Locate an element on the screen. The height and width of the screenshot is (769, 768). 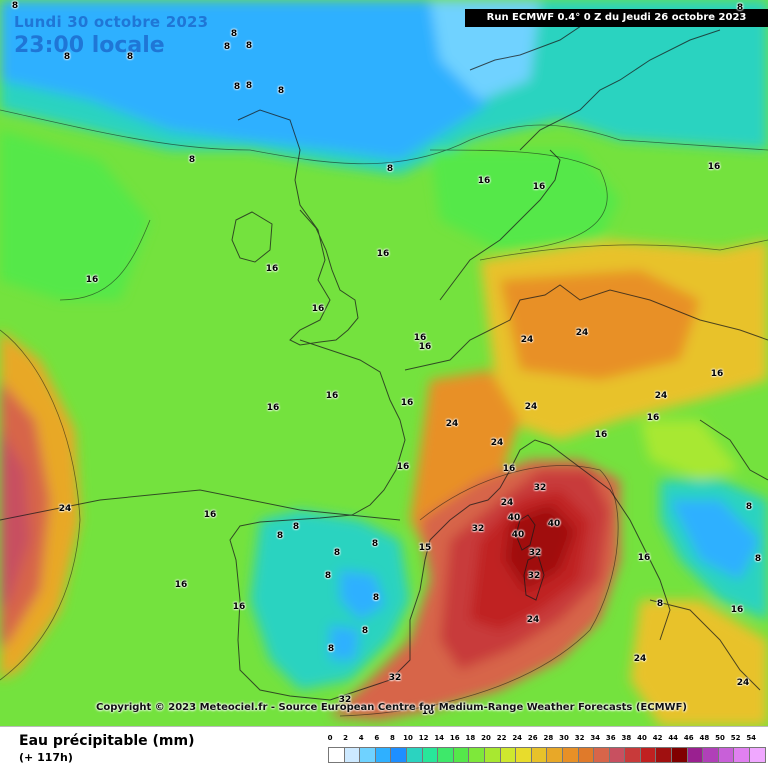
legend-tick-label: 38 is located at coordinates (626, 738).